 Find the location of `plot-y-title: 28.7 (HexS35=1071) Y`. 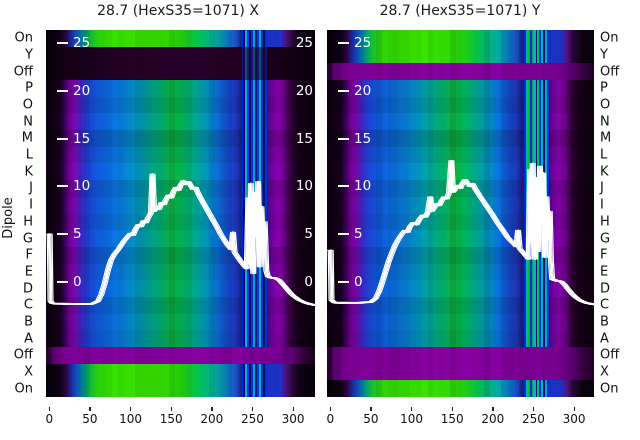

plot-y-title: 28.7 (HexS35=1071) Y is located at coordinates (460, 11).